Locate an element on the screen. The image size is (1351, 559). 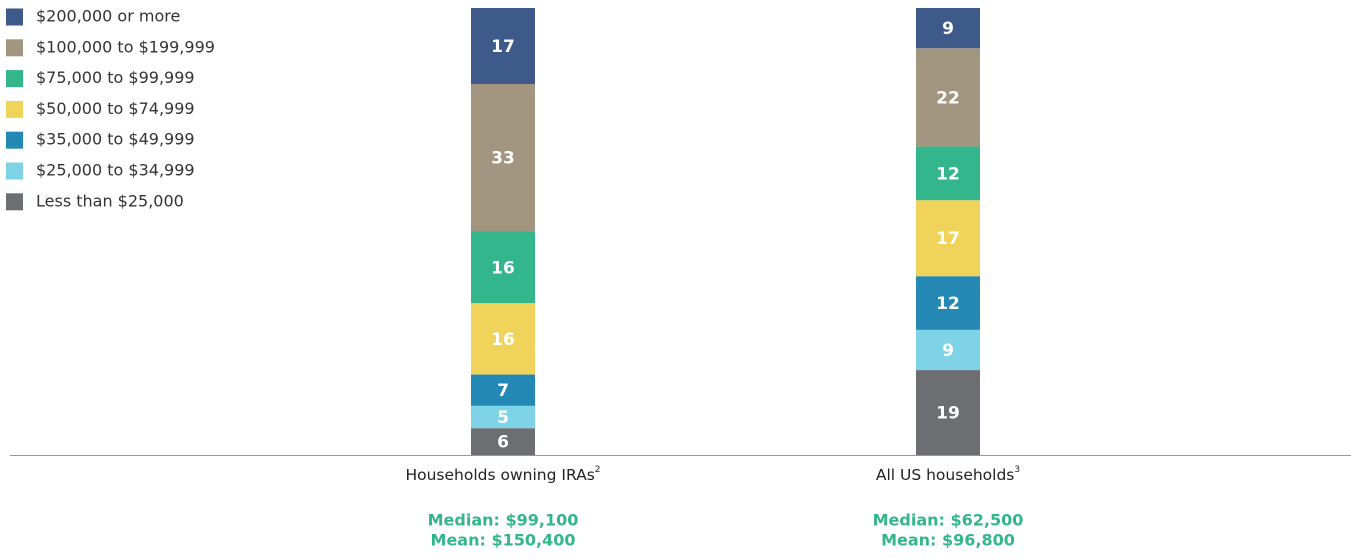
segment-label: 5 is located at coordinates (503, 418).